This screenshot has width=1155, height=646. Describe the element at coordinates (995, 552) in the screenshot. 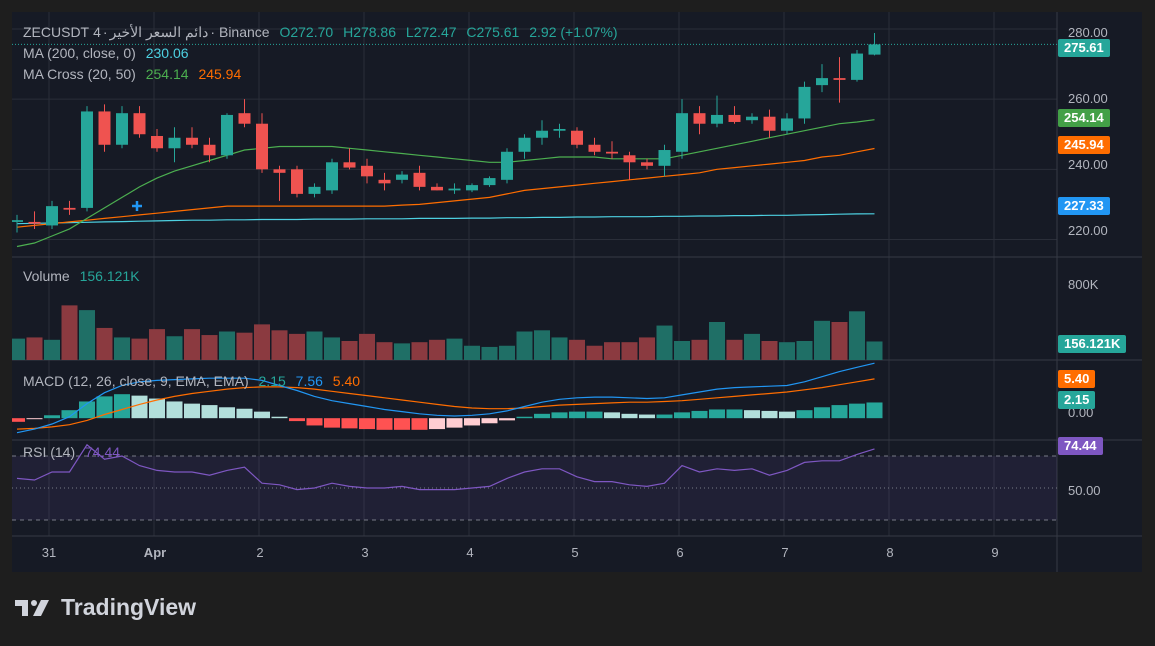

I see `time-tick: 9` at that location.